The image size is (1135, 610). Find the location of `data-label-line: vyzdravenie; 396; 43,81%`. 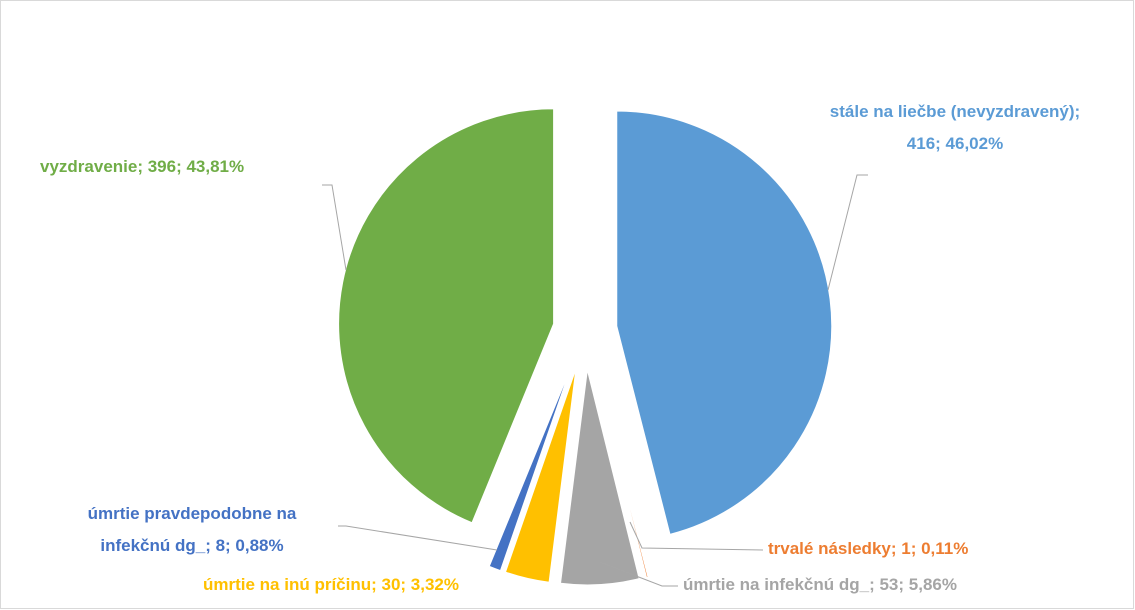

data-label-line: vyzdravenie; 396; 43,81% is located at coordinates (142, 166).